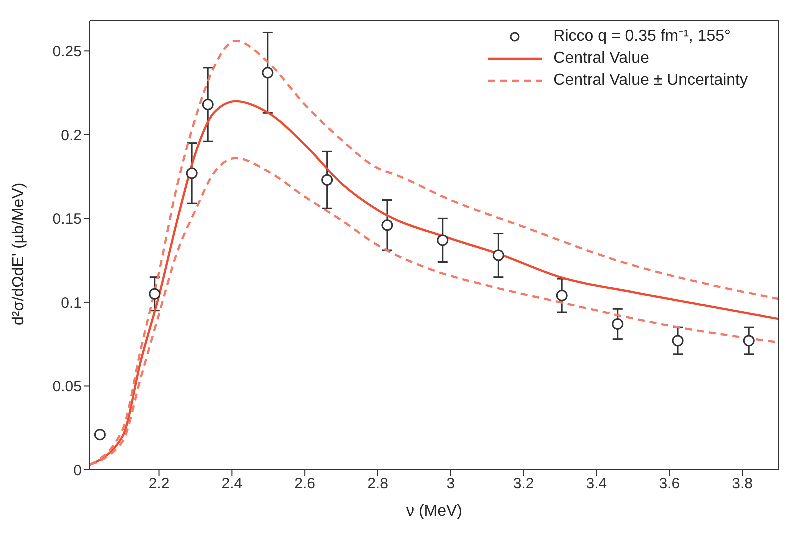 This screenshot has width=794, height=535. What do you see at coordinates (67, 387) in the screenshot?
I see `y-tick-label: 0.05` at bounding box center [67, 387].